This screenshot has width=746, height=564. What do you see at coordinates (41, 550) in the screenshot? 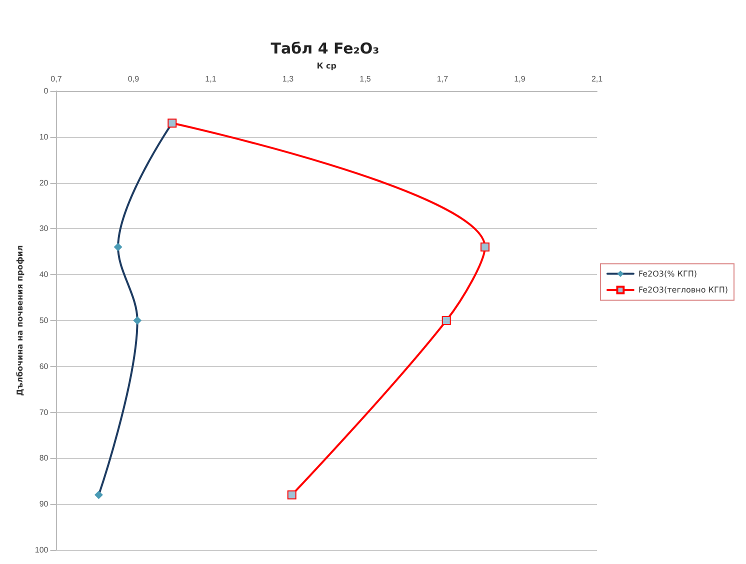
I see `y-tick-label: 100` at bounding box center [41, 550].